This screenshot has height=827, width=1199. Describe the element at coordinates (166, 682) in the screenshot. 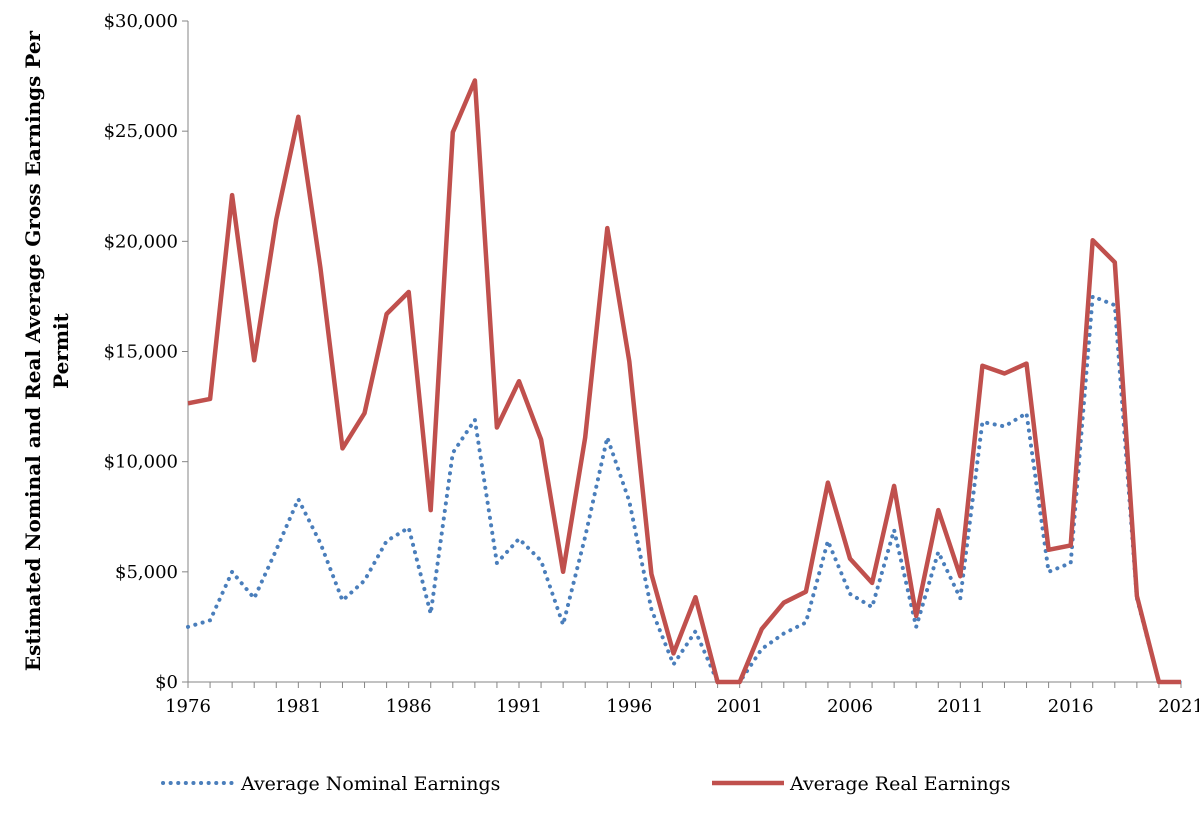

I see `y-tick-label: $0` at that location.